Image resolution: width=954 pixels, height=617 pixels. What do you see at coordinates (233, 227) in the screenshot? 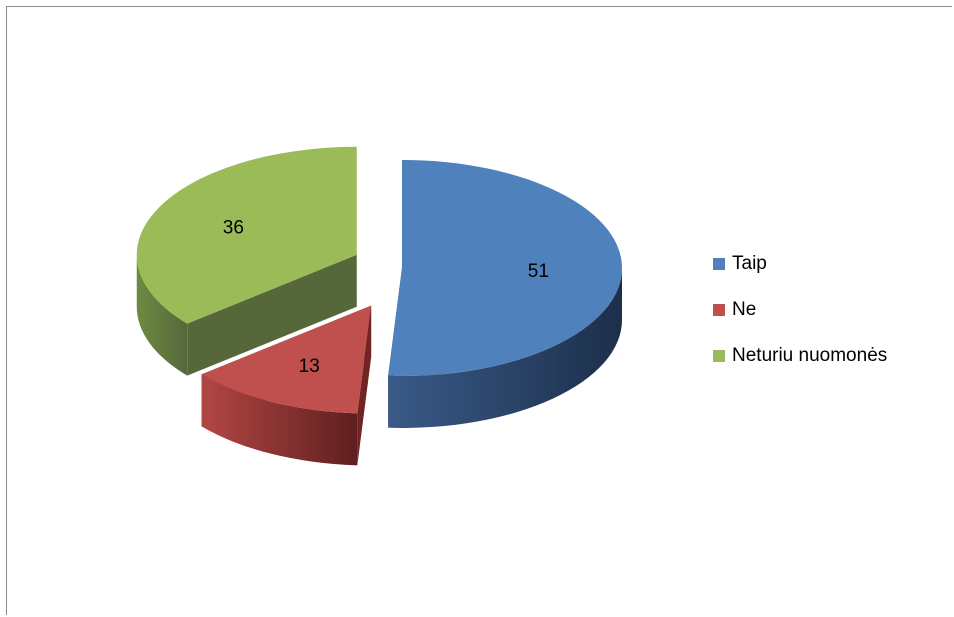
I see `data-label-2: 36` at bounding box center [233, 227].